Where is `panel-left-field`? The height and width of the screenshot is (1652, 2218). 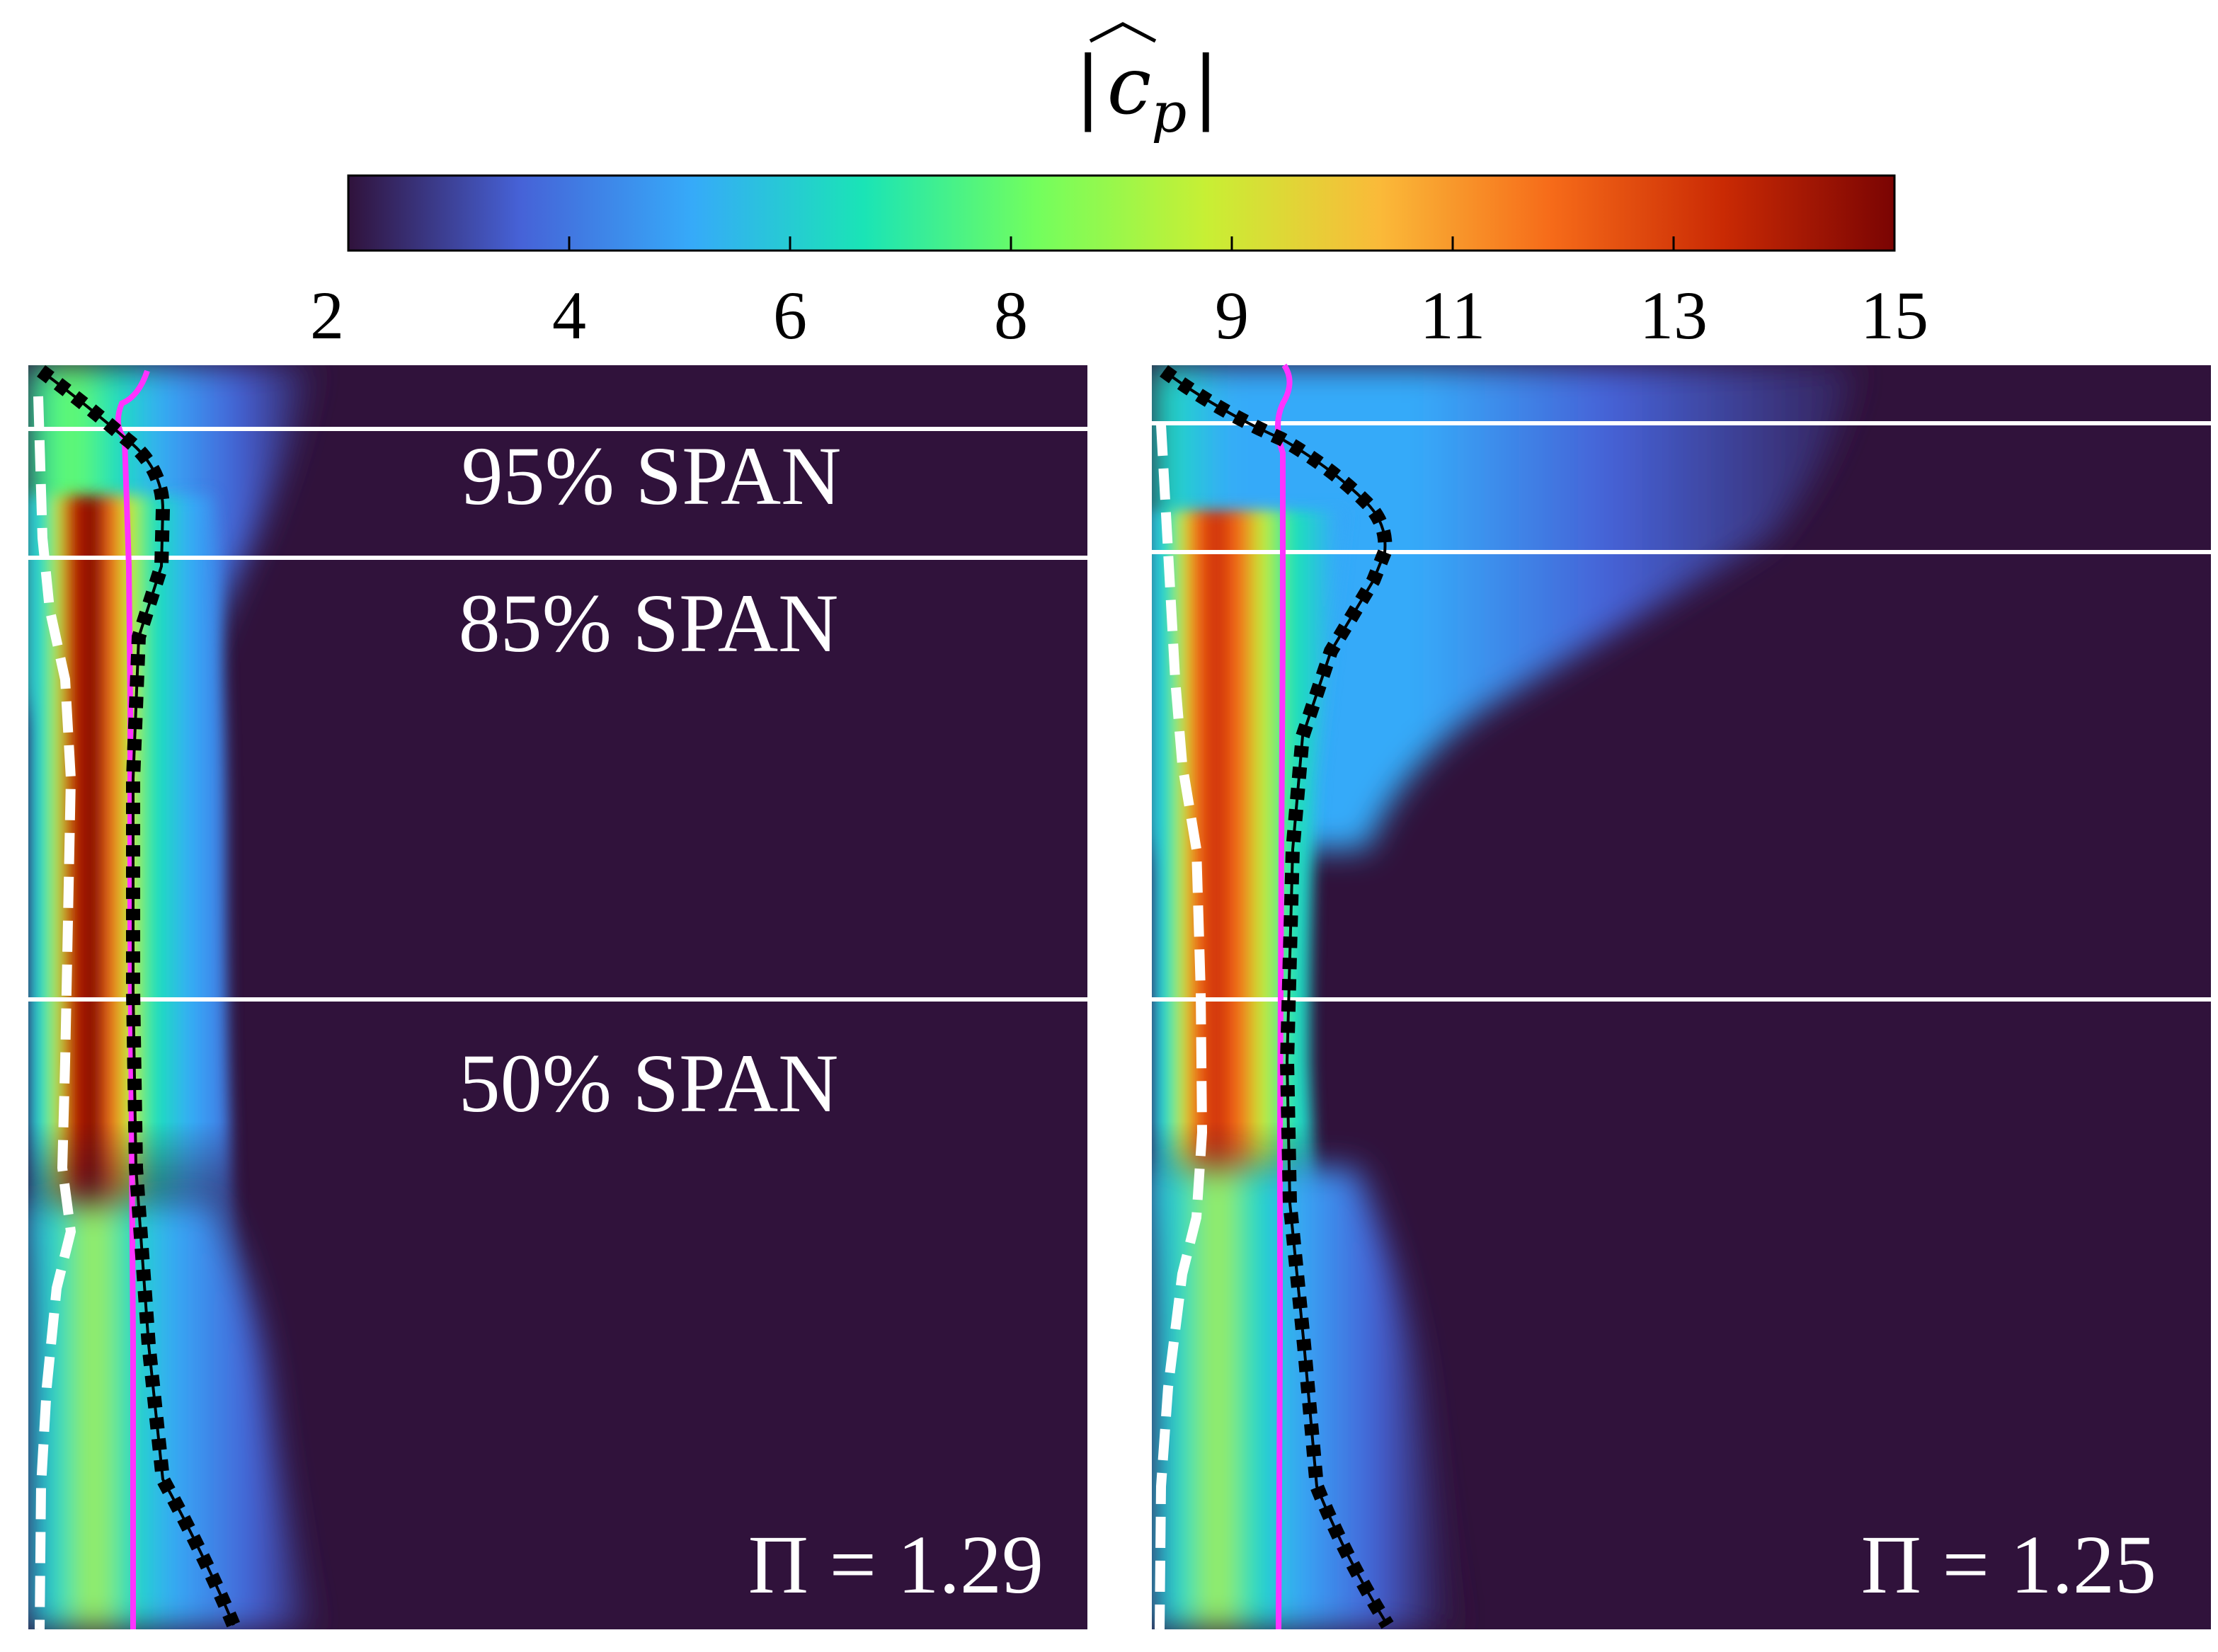
panel-left-field is located at coordinates (169, 997).